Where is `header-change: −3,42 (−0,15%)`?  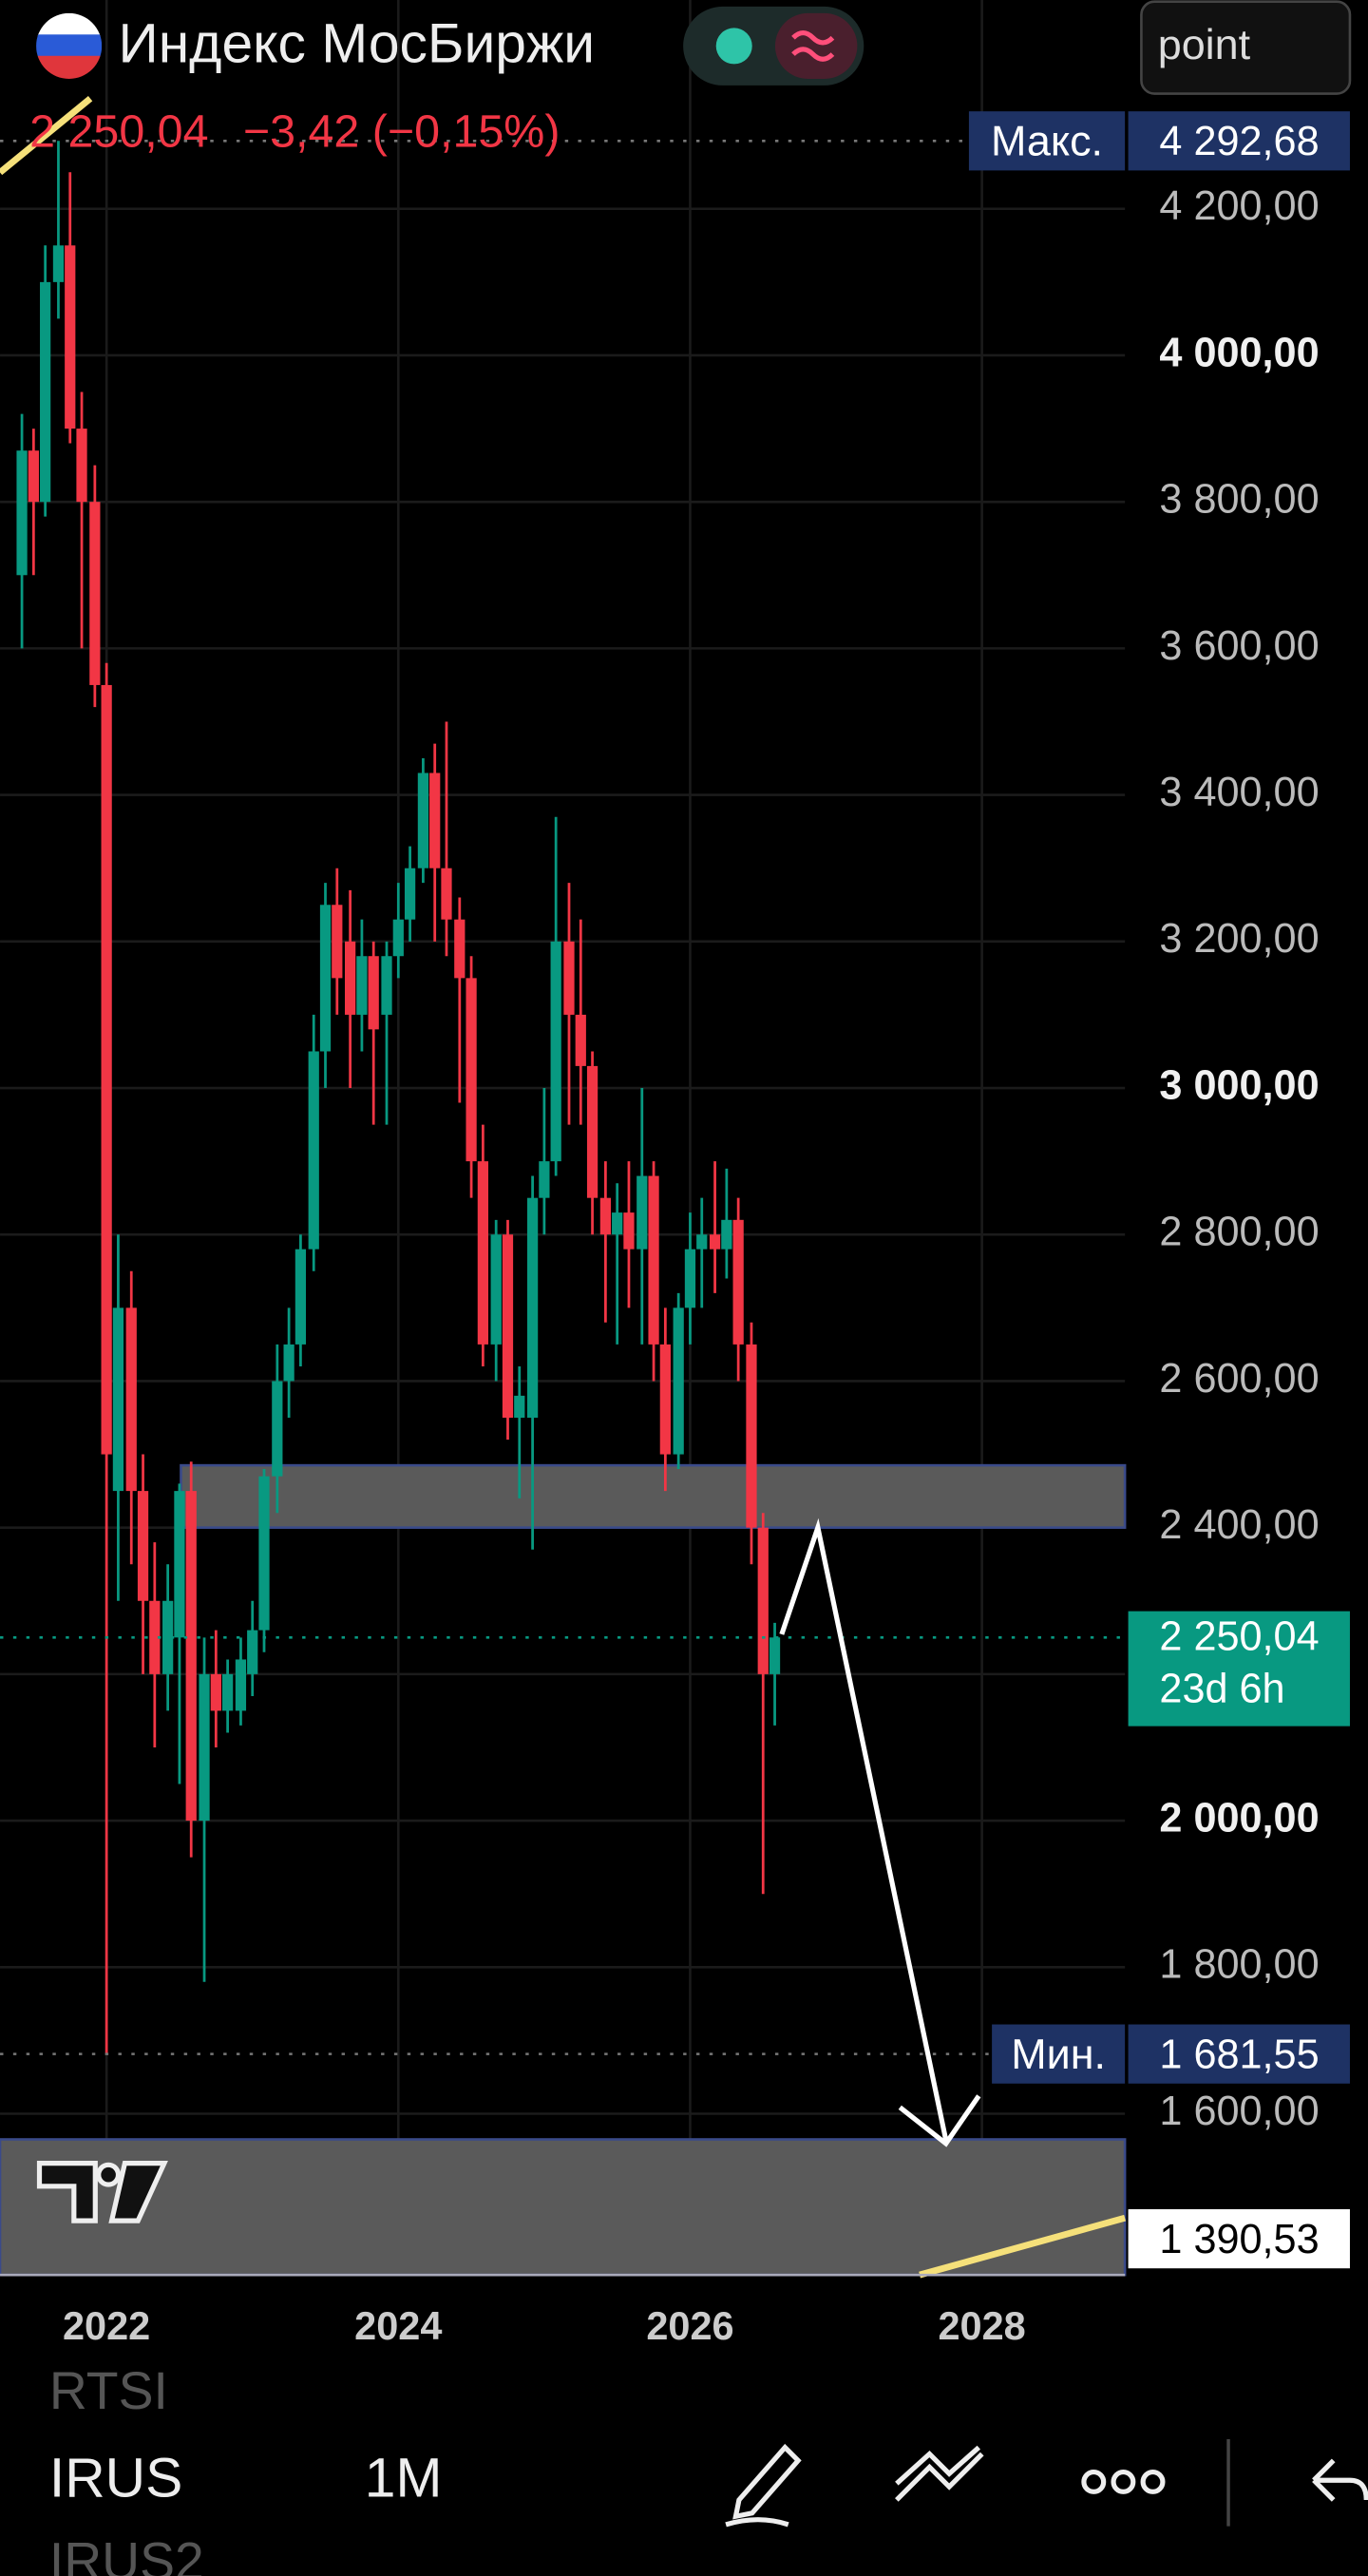
header-change: −3,42 (−0,15%) is located at coordinates (401, 132).